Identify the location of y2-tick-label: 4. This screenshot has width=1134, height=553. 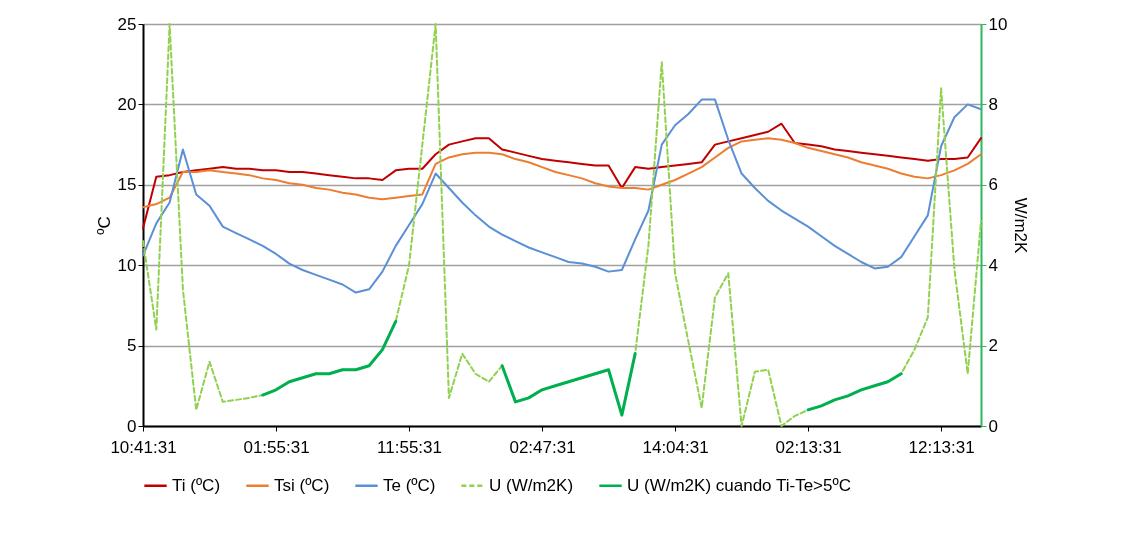
(993, 265).